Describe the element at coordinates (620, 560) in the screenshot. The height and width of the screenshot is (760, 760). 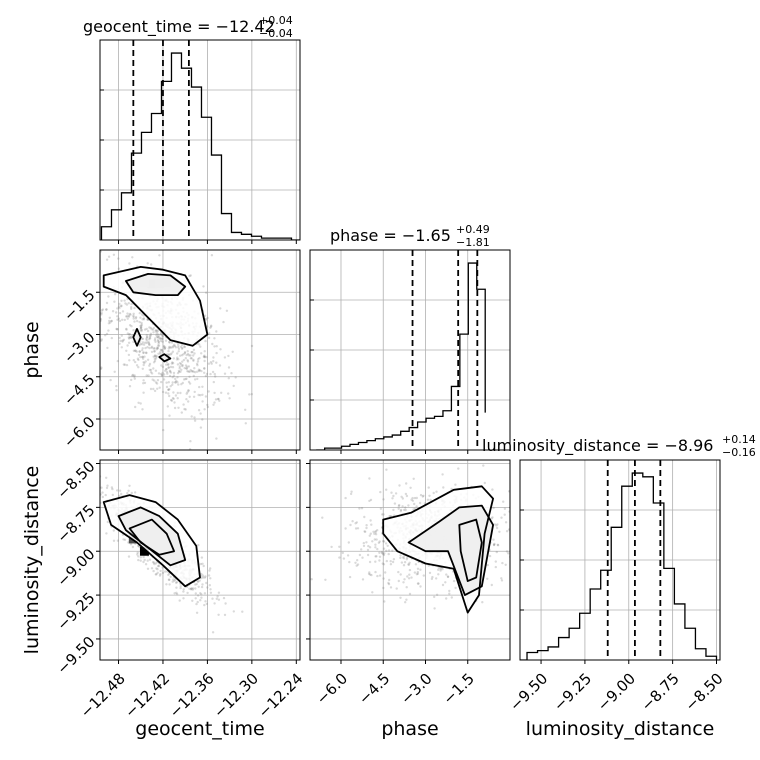
I see `diagonal-luminosity-distance` at that location.